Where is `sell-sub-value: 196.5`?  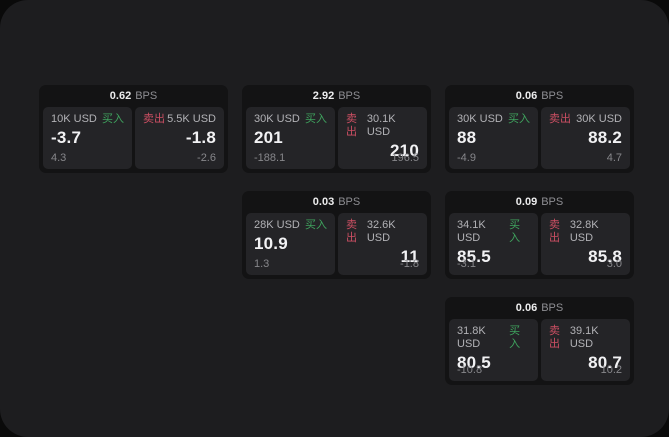 sell-sub-value: 196.5 is located at coordinates (405, 158).